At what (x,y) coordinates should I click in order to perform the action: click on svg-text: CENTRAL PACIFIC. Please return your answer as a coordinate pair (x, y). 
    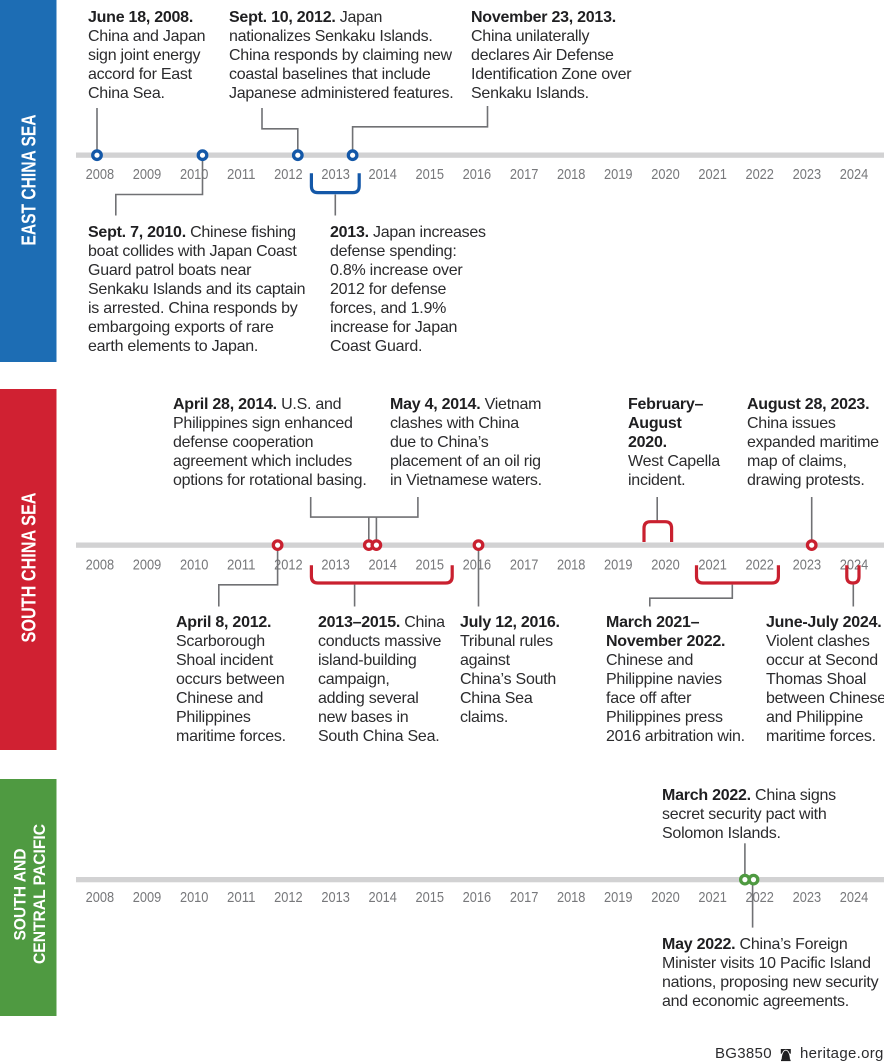
    Looking at the image, I should click on (39, 894).